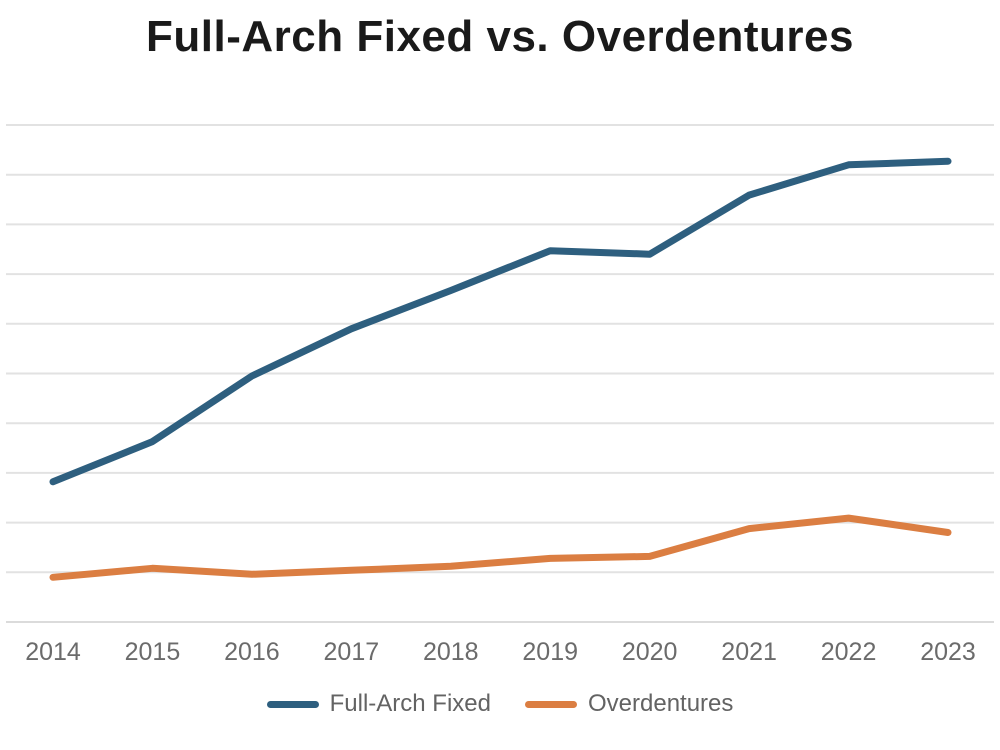  What do you see at coordinates (550, 652) in the screenshot?
I see `x-tick-label-2019: 2019` at bounding box center [550, 652].